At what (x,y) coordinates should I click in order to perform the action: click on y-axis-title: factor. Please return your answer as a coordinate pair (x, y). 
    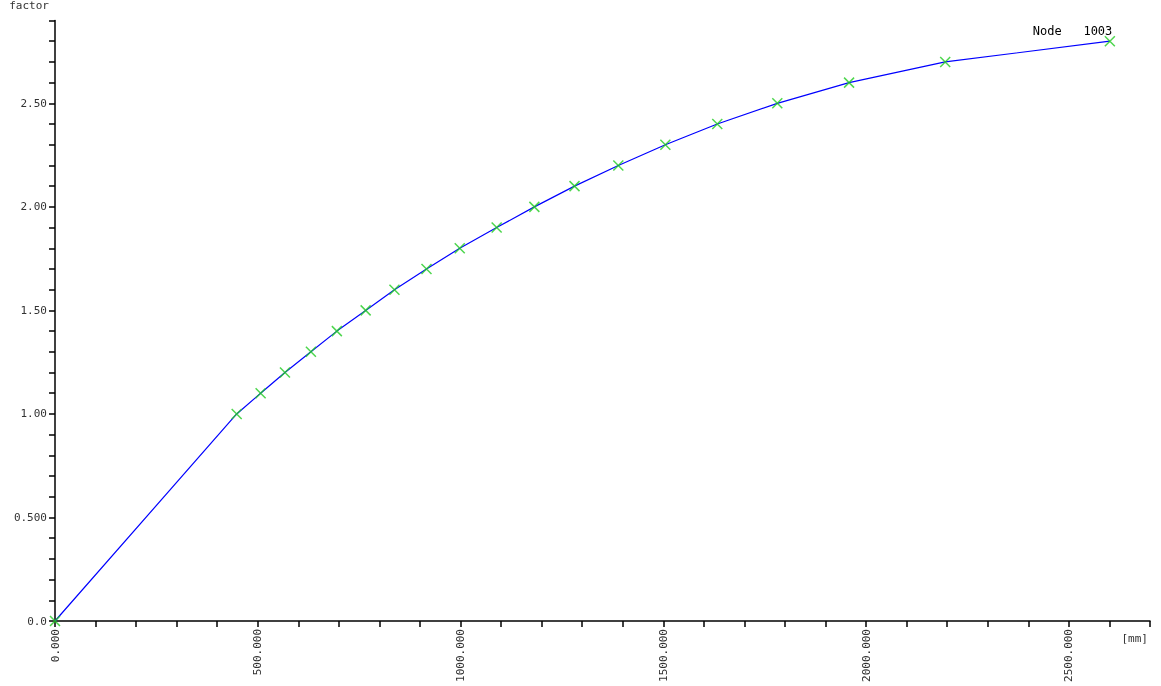
    Looking at the image, I should click on (29, 6).